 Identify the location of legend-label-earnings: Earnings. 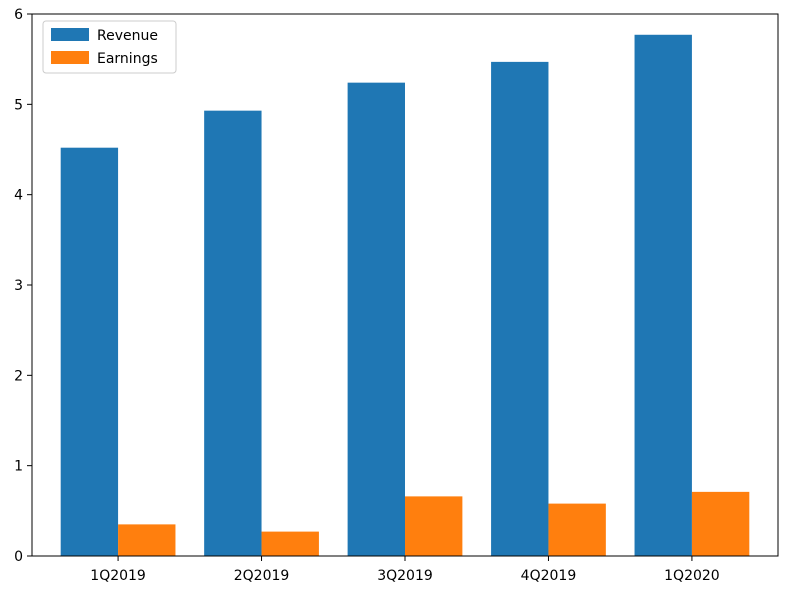
(127, 59).